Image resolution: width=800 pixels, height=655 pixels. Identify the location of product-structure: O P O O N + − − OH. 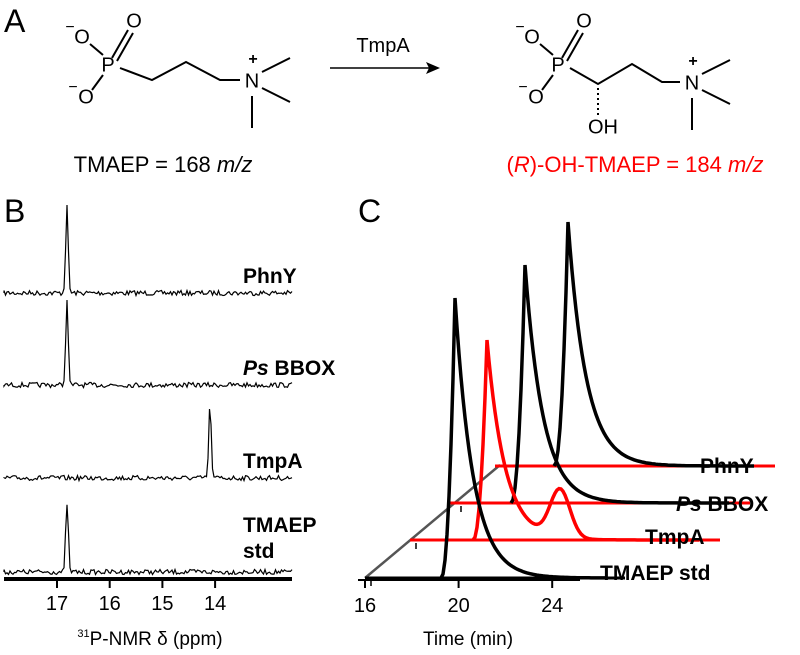
(623, 74).